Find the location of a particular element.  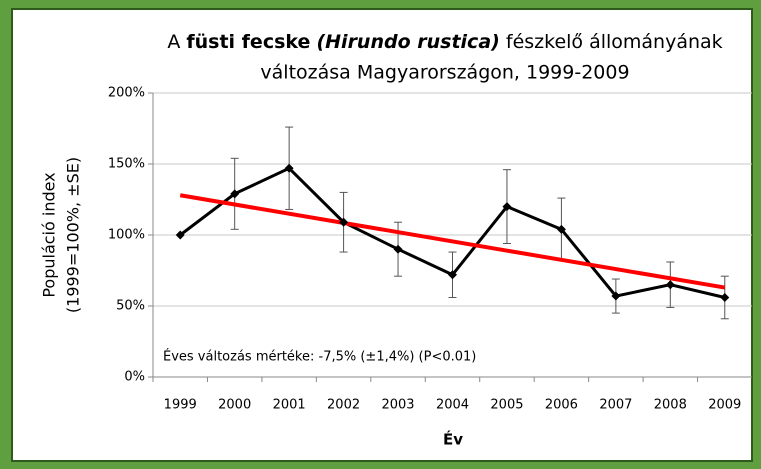

x-axis-label: Év is located at coordinates (453, 439).